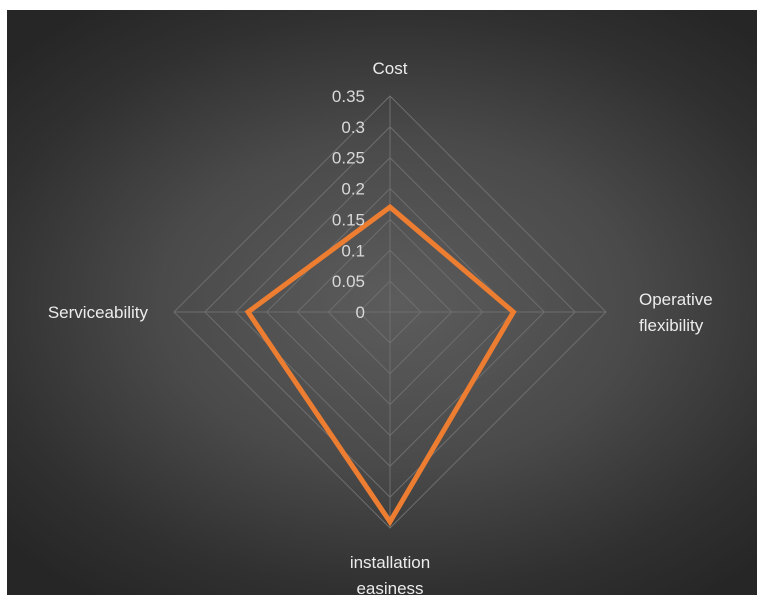 The image size is (762, 595). Describe the element at coordinates (390, 574) in the screenshot. I see `category-label: installation easiness` at that location.